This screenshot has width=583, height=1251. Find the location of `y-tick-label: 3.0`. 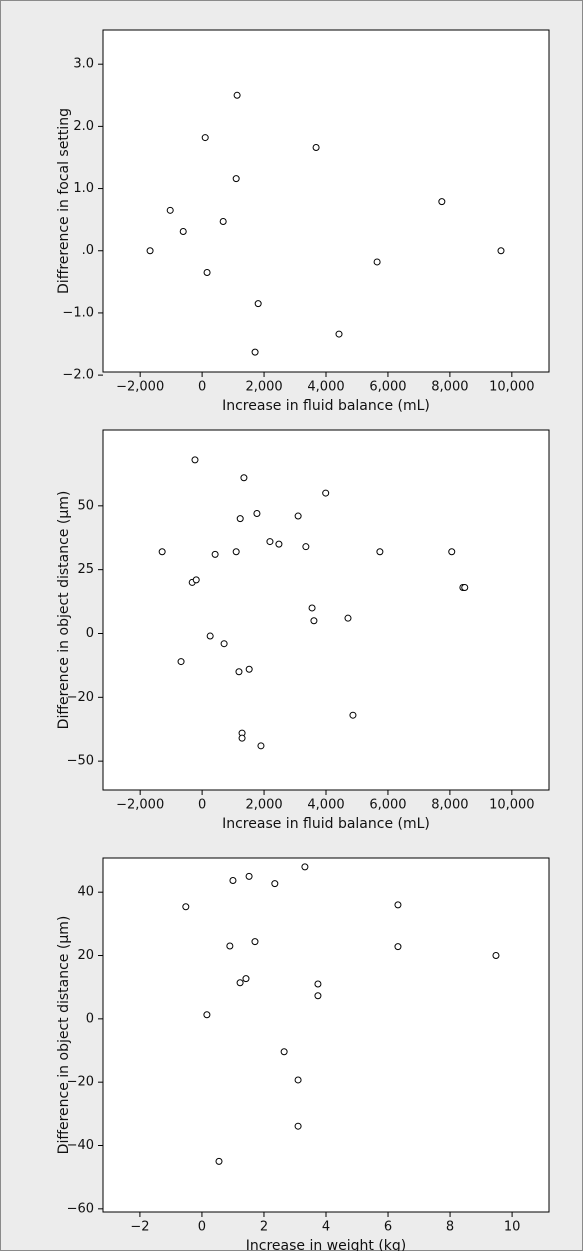

y-tick-label: 3.0 is located at coordinates (83, 64).